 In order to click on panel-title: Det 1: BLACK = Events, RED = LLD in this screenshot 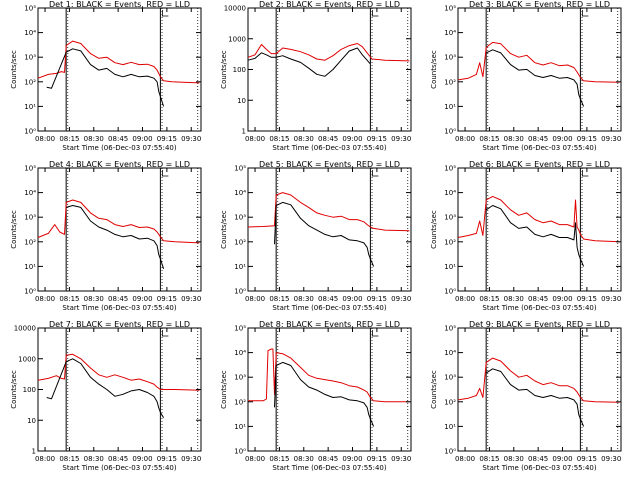, I will do `click(119, 4)`.